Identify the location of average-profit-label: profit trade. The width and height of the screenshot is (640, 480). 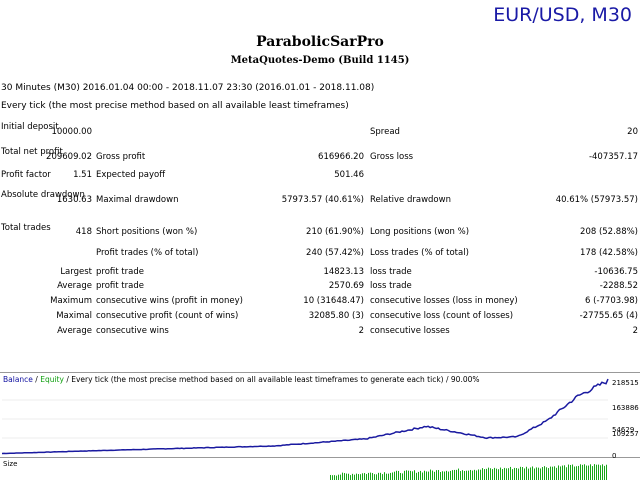
(120, 286).